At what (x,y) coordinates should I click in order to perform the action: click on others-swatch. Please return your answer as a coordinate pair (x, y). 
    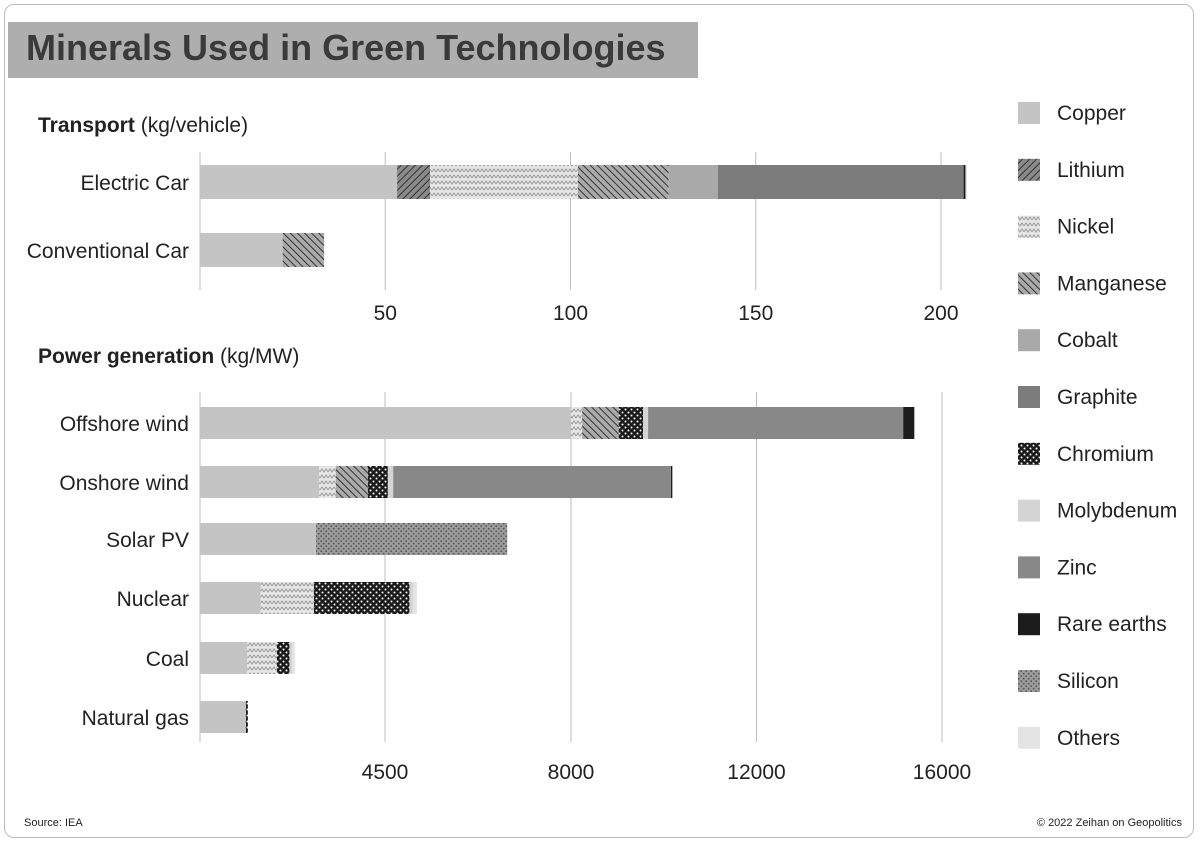
    Looking at the image, I should click on (1029, 737).